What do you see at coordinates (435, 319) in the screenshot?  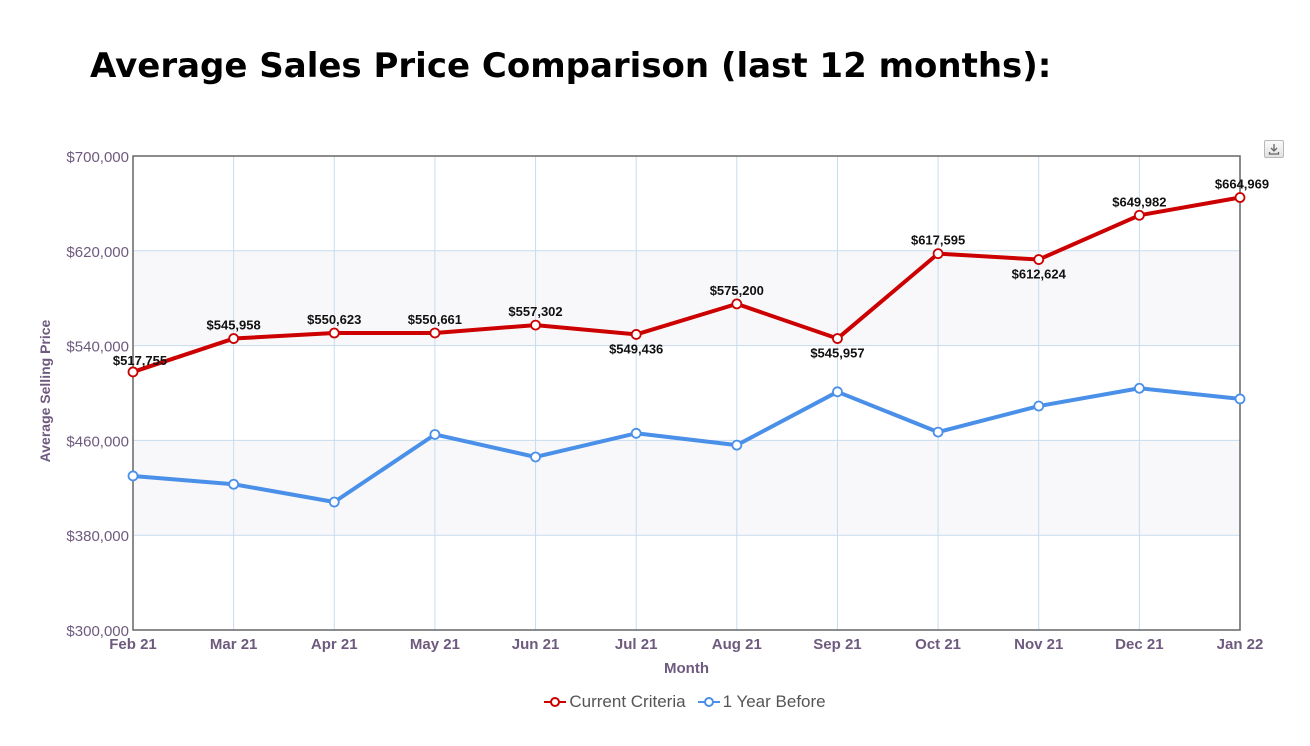 I see `data-label: $550,661` at bounding box center [435, 319].